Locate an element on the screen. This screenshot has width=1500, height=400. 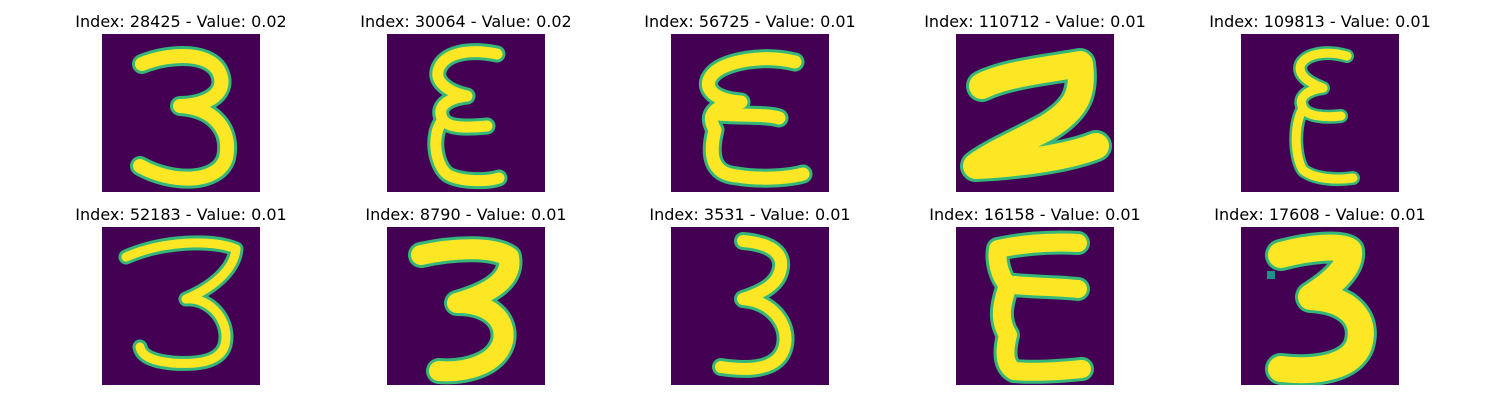
panel-title: Index: 28425 - Value: 0.02 is located at coordinates (181, 21).